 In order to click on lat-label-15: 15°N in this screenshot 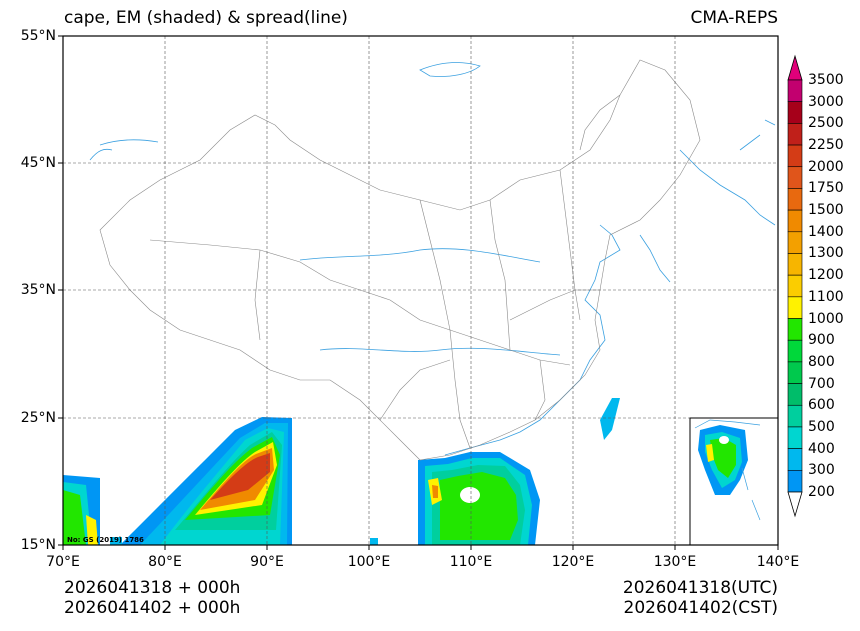, I will do `click(38, 545)`.